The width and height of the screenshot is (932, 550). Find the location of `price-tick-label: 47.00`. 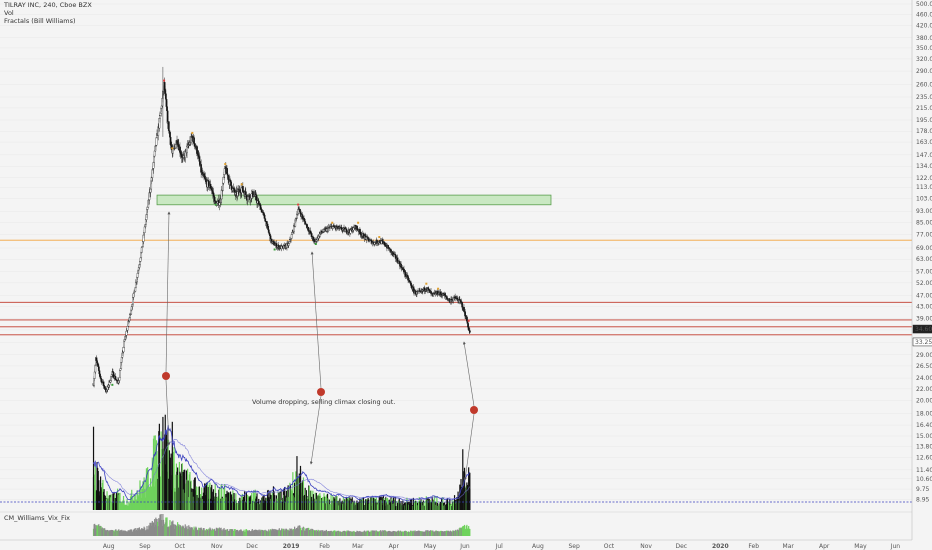

price-tick-label: 47.00 is located at coordinates (924, 295).